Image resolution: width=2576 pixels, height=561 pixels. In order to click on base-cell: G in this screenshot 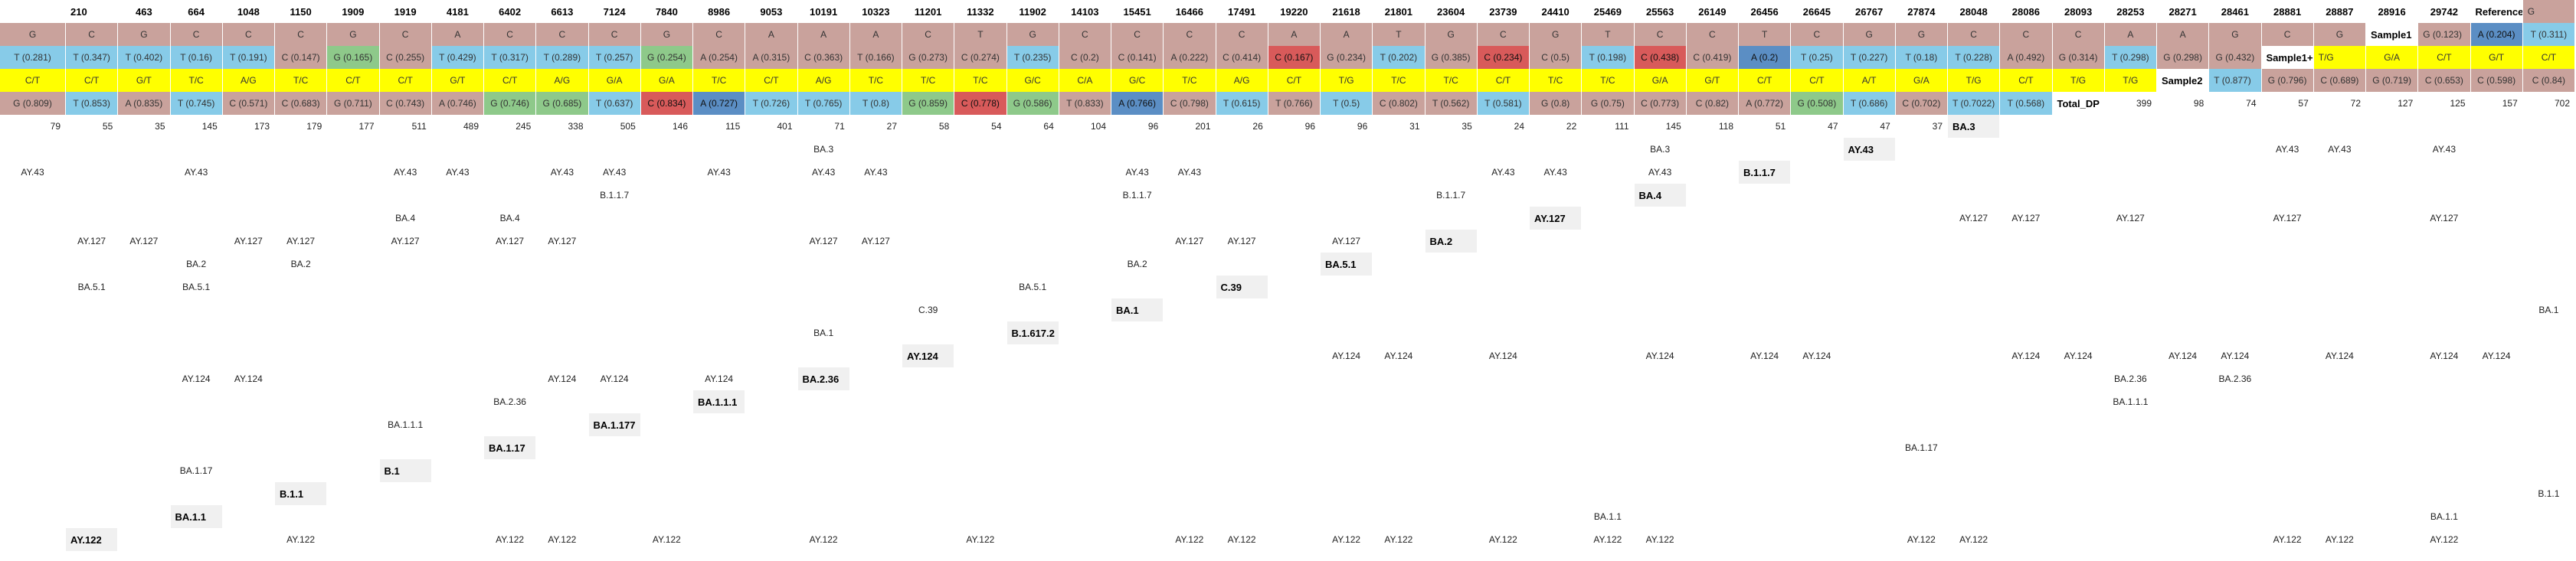, I will do `click(1869, 34)`.